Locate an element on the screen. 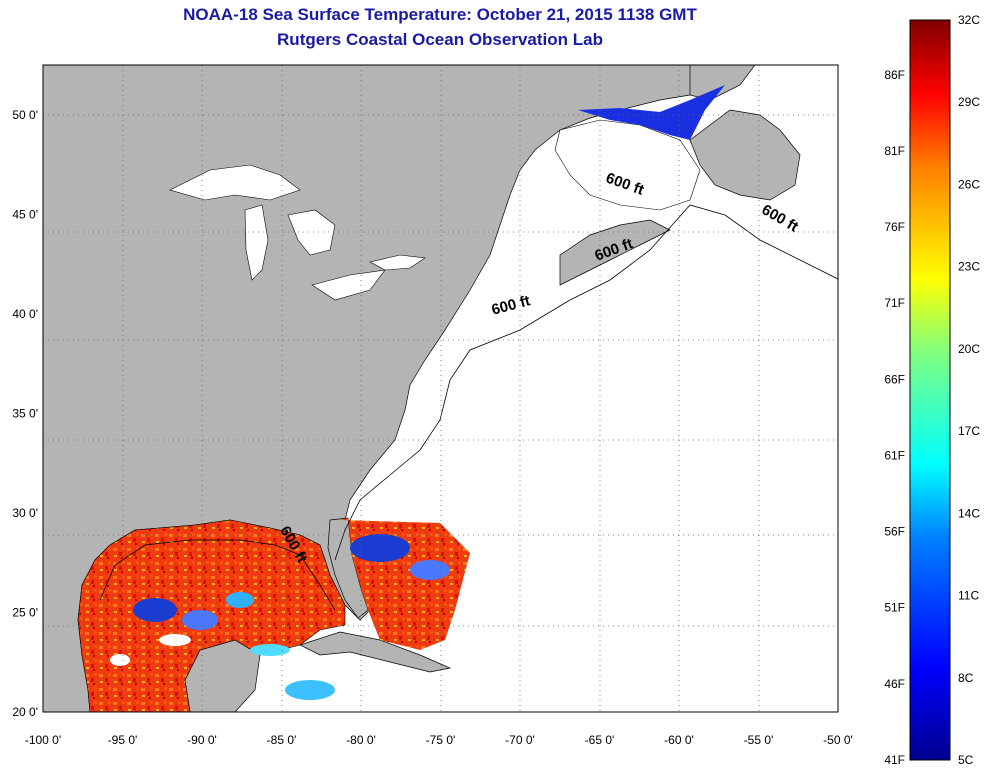 The image size is (984, 770). lat-tick-label: 45 0' is located at coordinates (25, 214).